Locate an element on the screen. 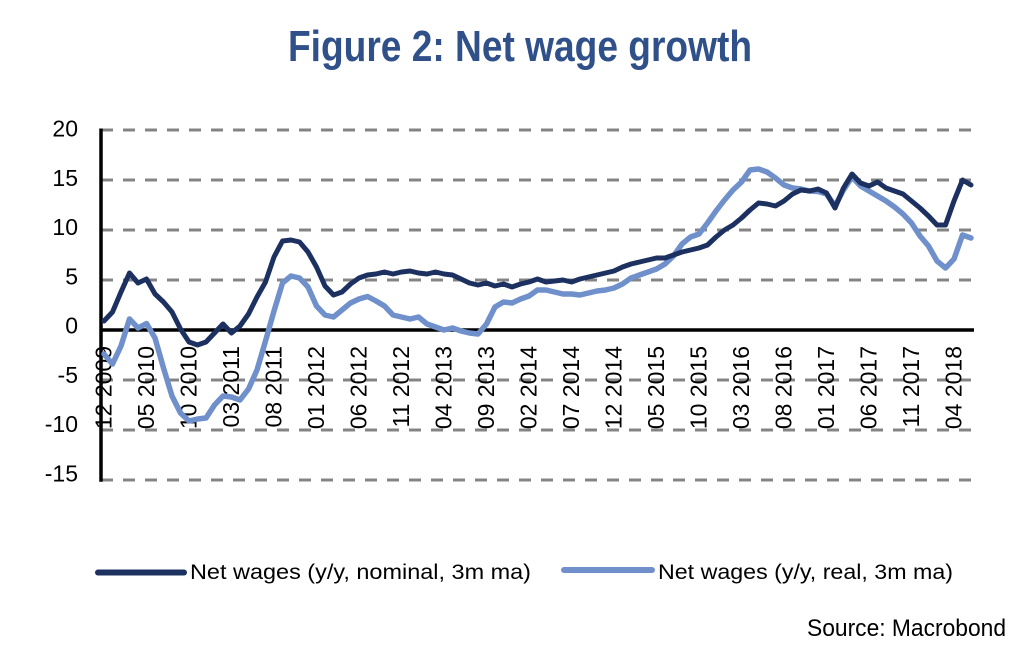 The width and height of the screenshot is (1024, 655). svg-text: 11 2012 is located at coordinates (401, 386).